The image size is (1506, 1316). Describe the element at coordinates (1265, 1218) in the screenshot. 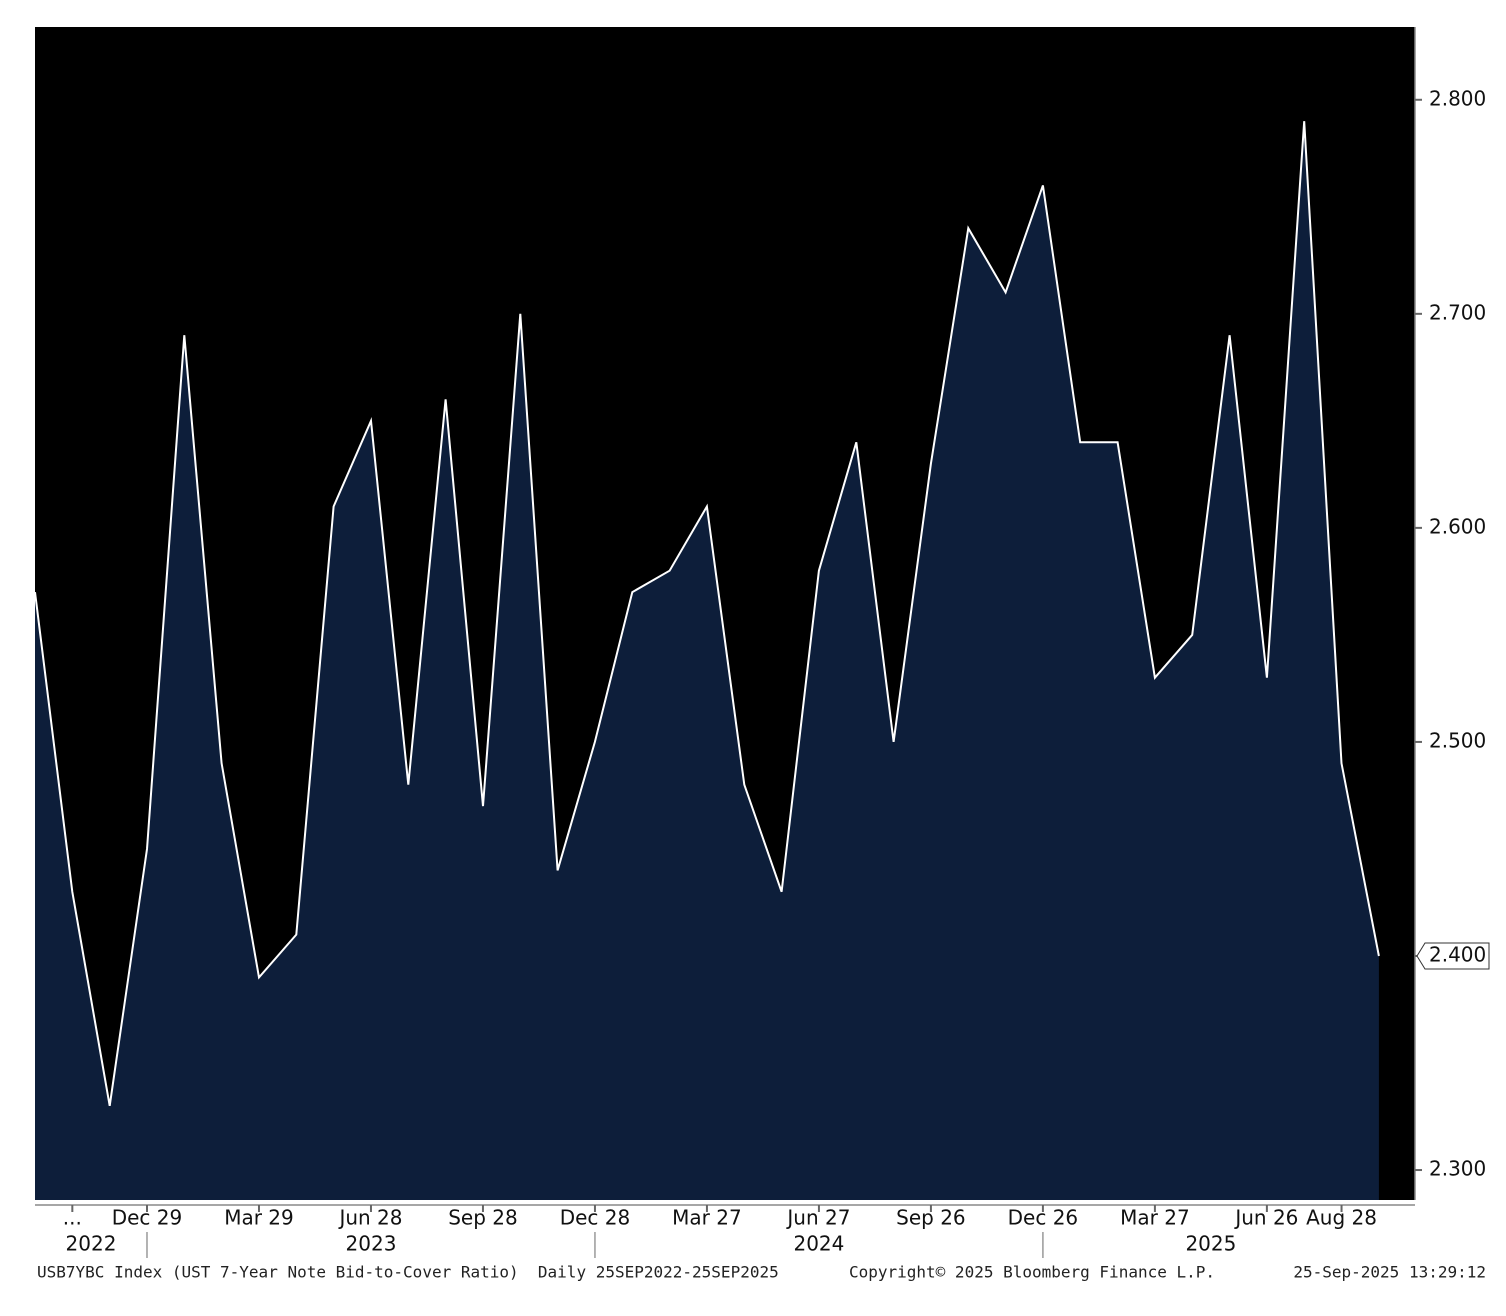

I see `x-tick-label: Jun 26` at that location.